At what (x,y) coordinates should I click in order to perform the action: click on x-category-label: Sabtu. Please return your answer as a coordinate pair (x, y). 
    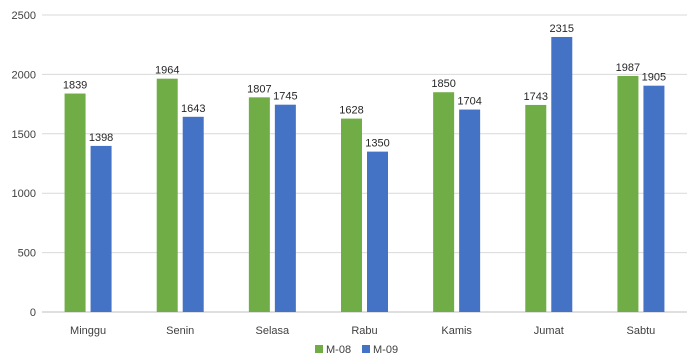
    Looking at the image, I should click on (641, 331).